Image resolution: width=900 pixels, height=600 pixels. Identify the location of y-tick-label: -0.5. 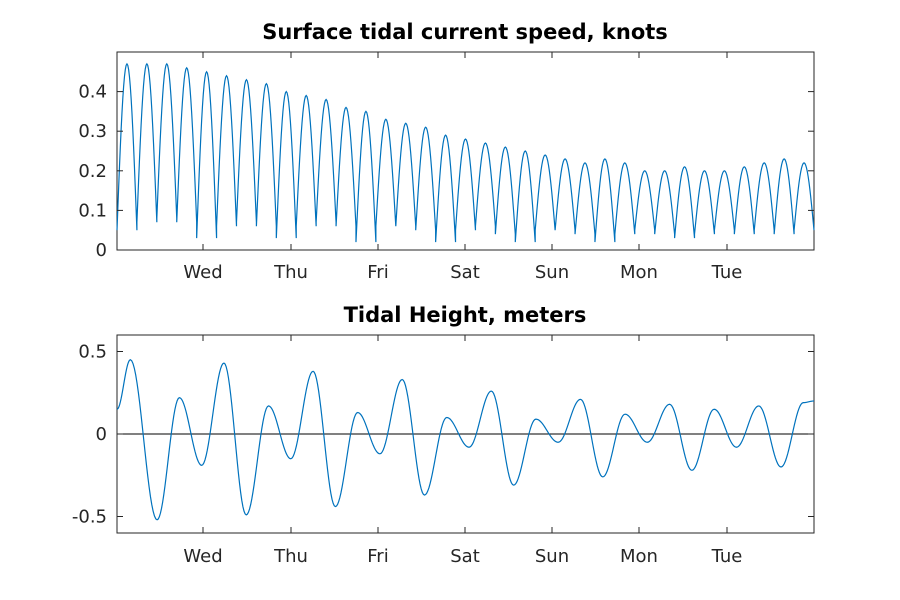
(89, 517).